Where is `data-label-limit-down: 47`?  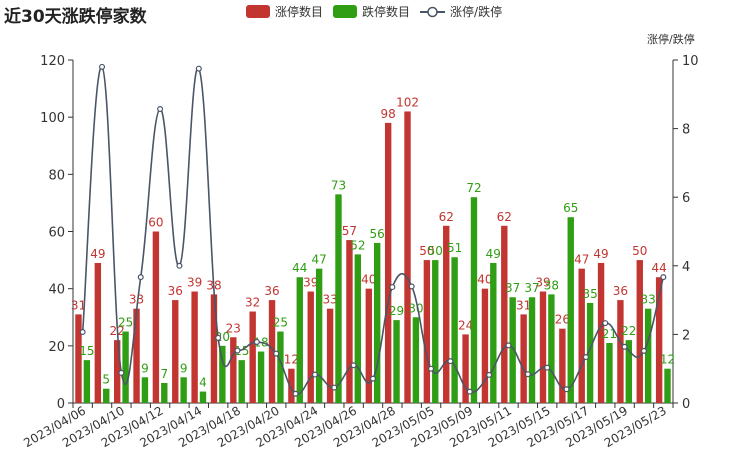 data-label-limit-down: 47 is located at coordinates (318, 260).